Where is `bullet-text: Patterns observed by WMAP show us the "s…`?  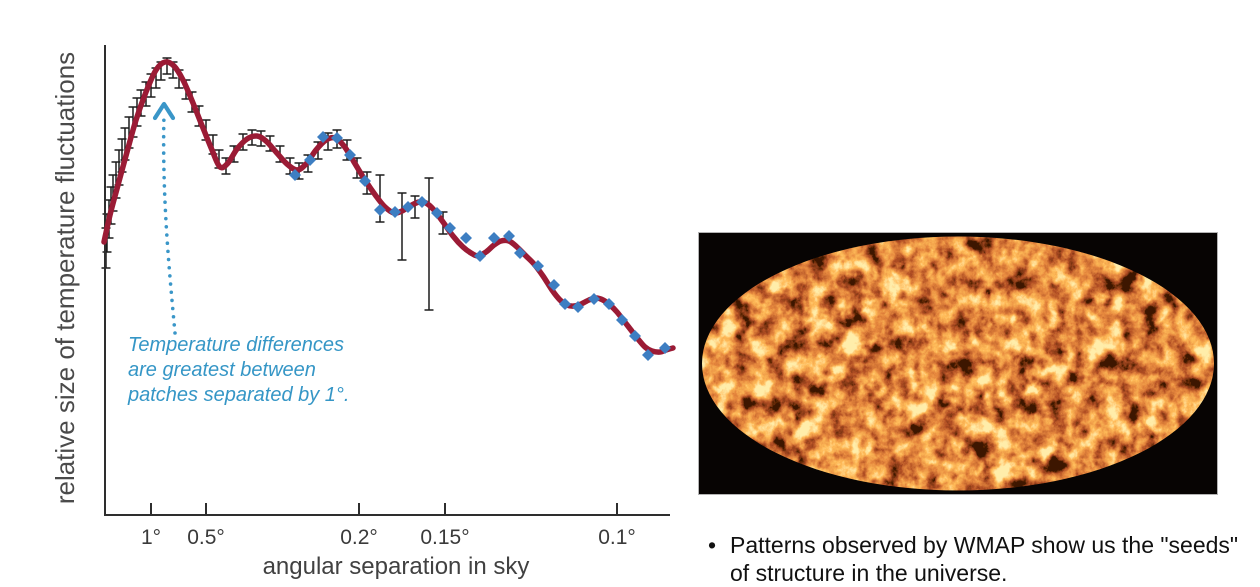 bullet-text: Patterns observed by WMAP show us the "s… is located at coordinates (984, 559).